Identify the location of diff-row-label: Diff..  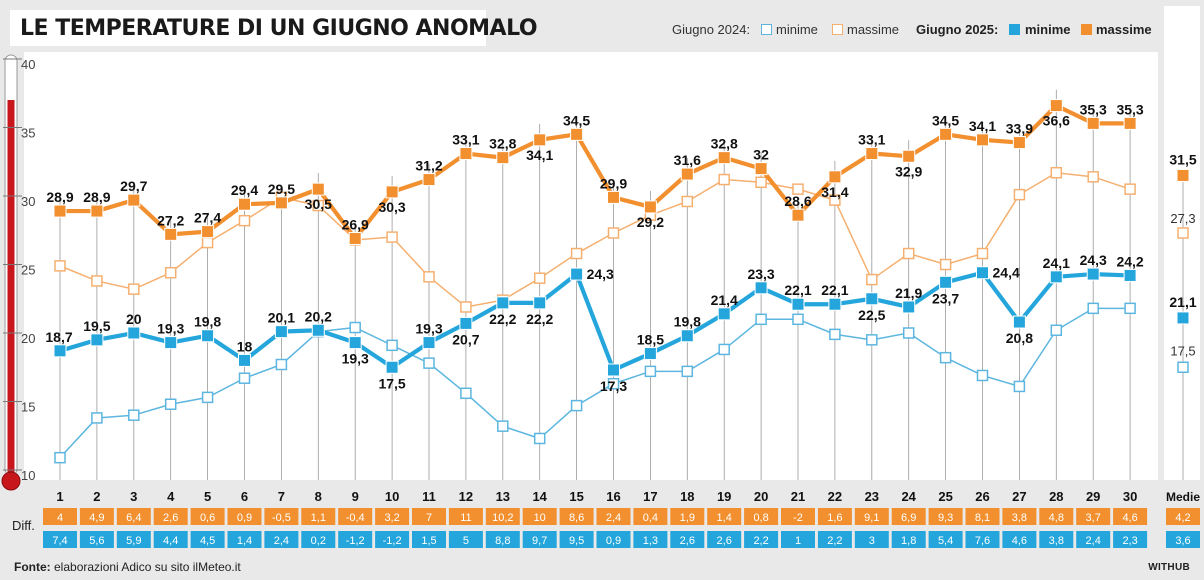
(23, 525).